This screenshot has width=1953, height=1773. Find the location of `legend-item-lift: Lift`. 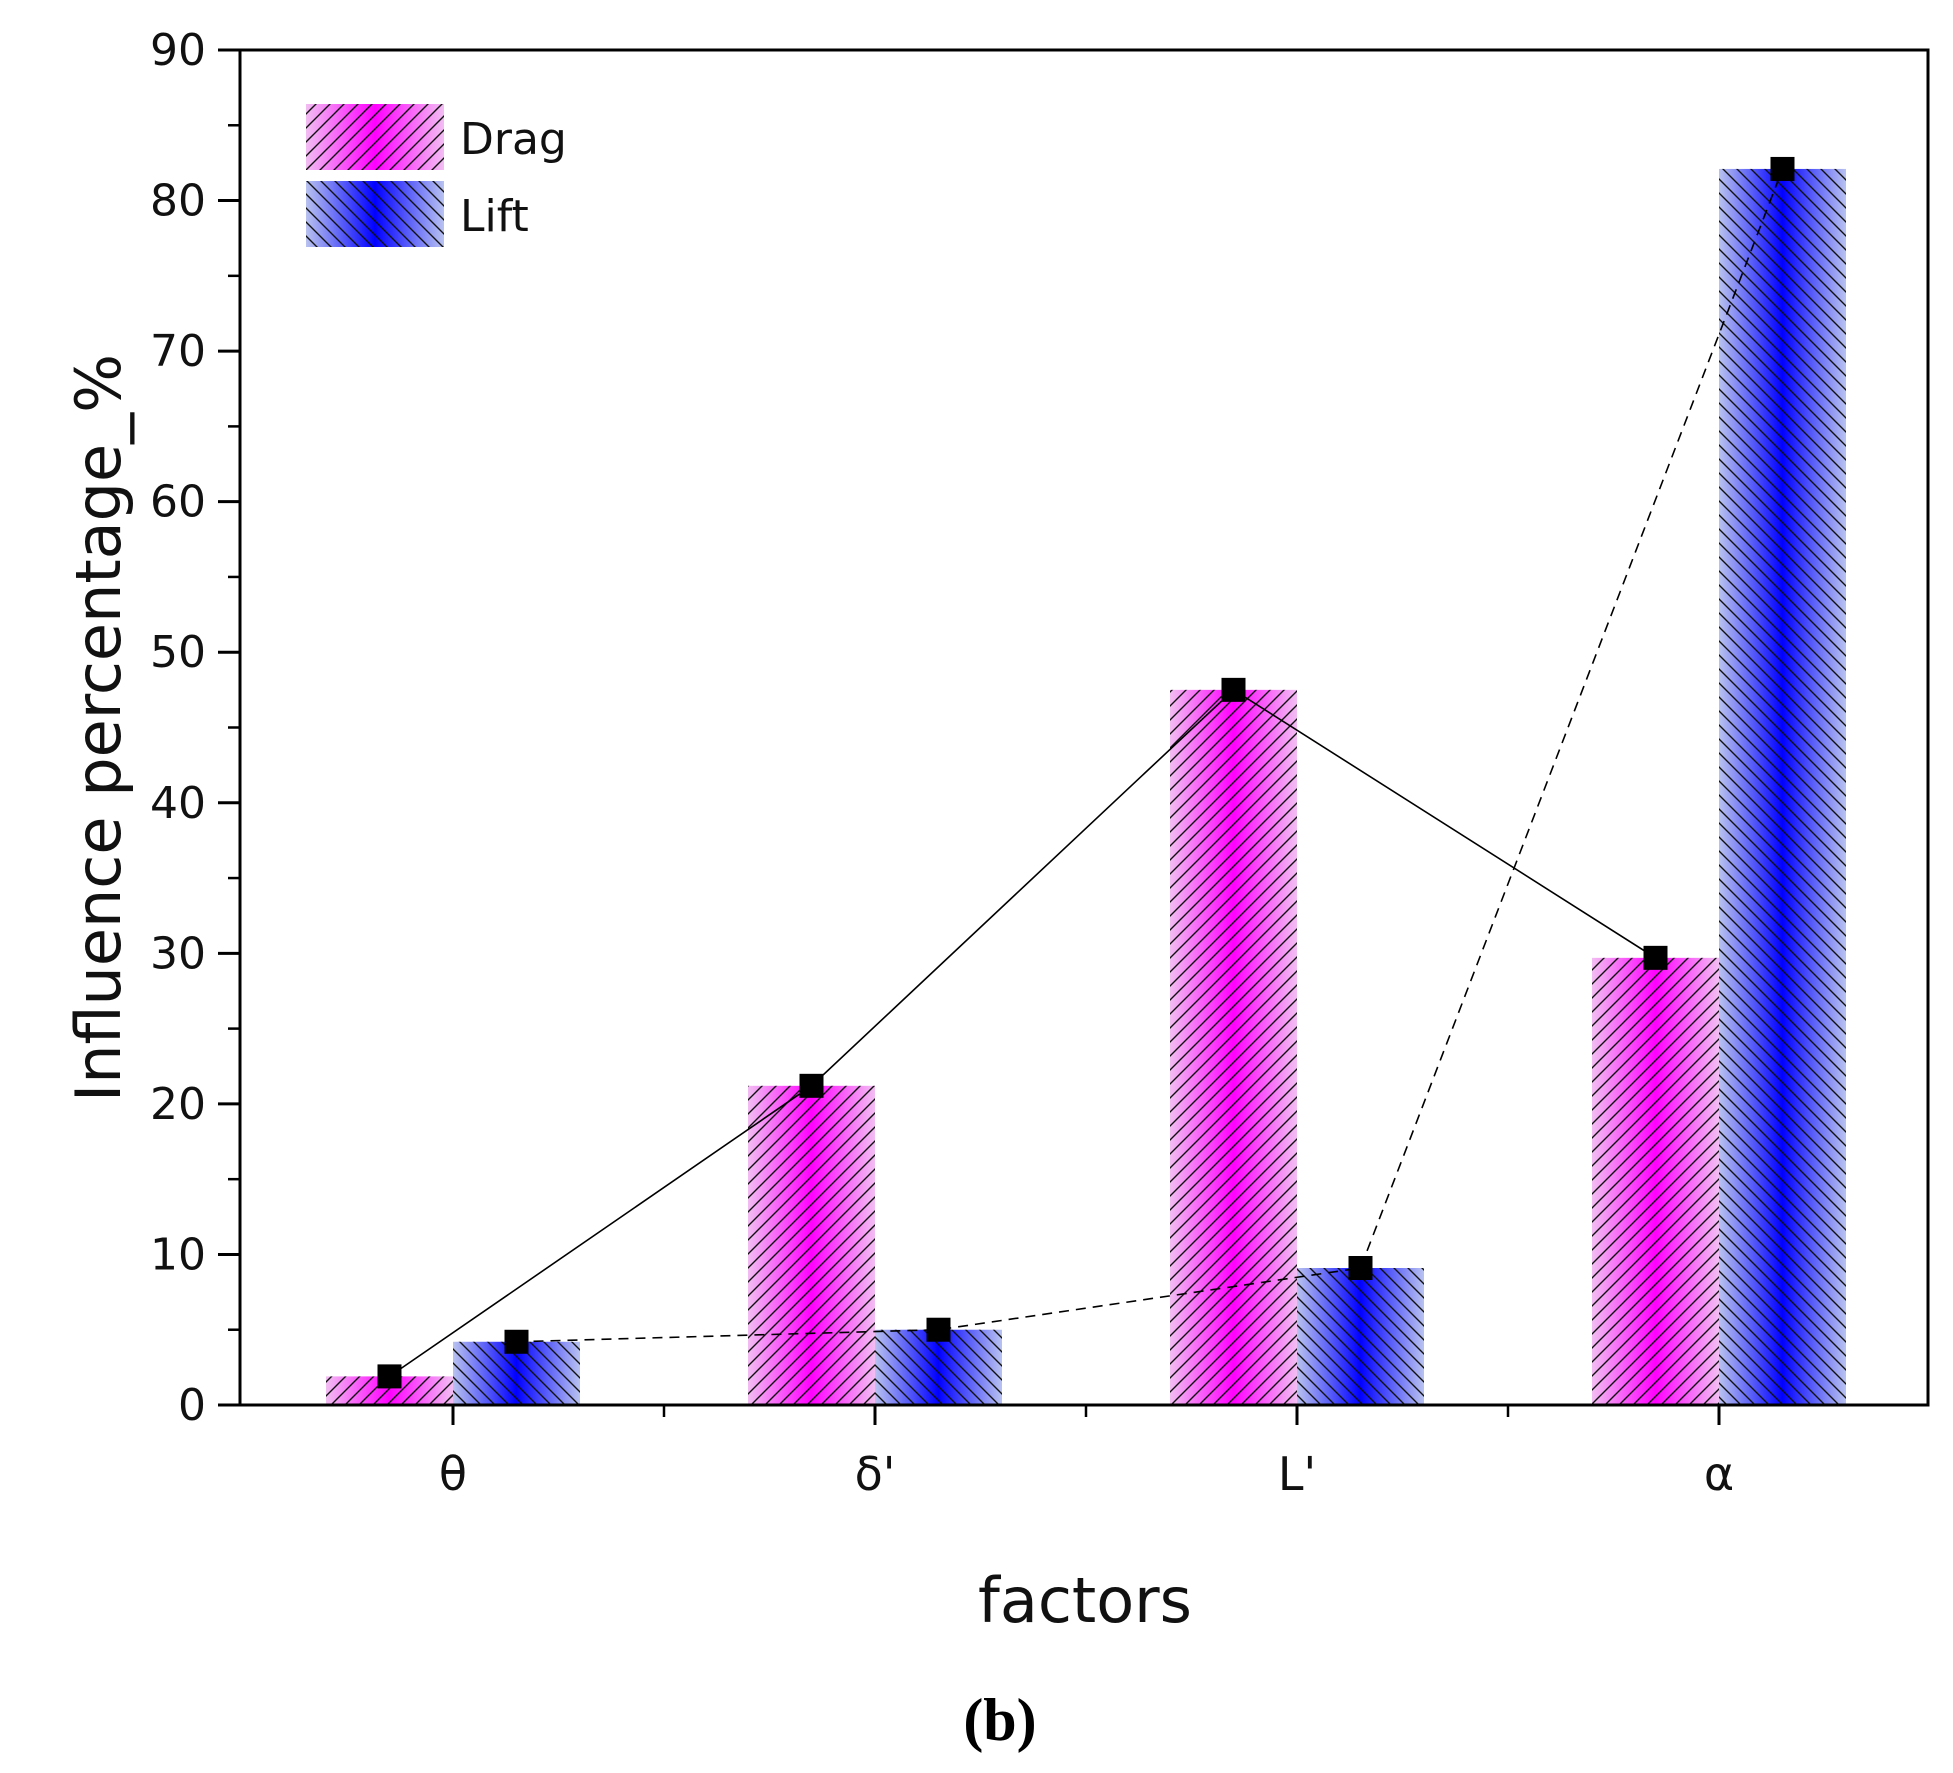

legend-item-lift: Lift is located at coordinates (417, 214).